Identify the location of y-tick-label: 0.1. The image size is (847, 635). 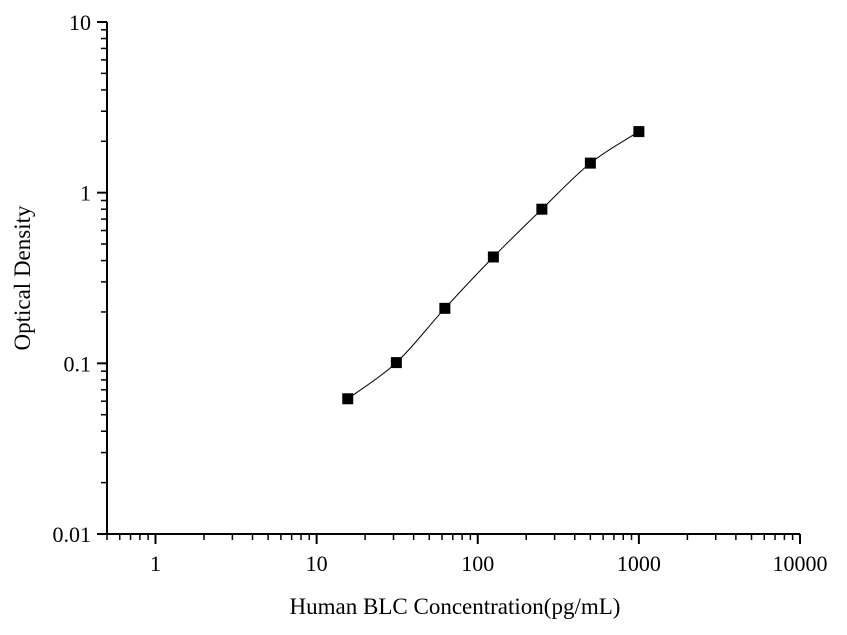
(78, 363).